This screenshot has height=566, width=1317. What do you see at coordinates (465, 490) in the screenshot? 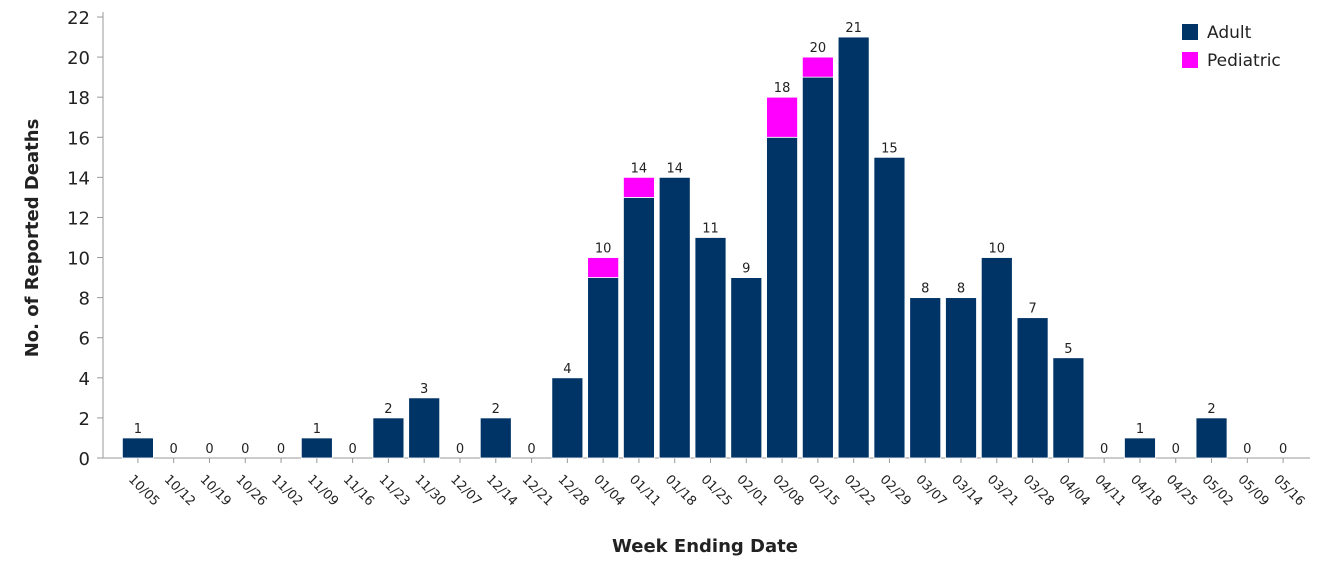
I see `x-tick-label: 12/07` at bounding box center [465, 490].